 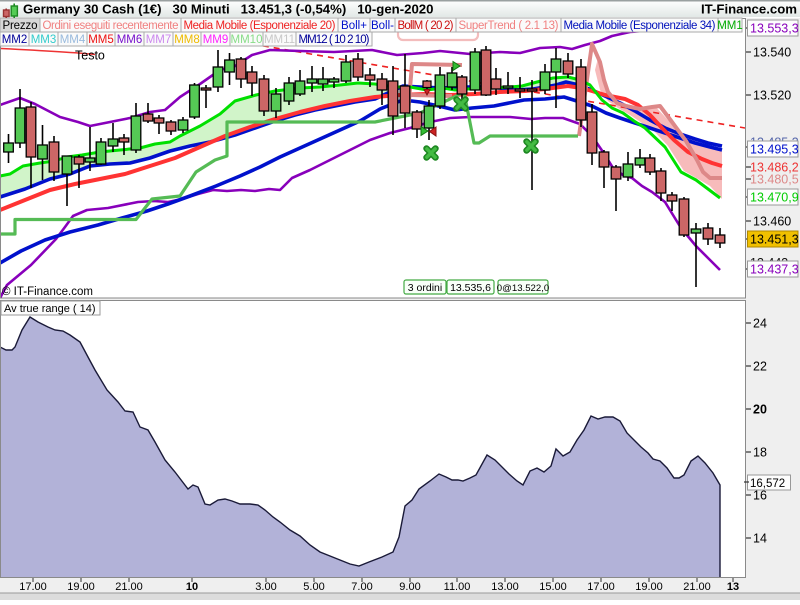 I want to click on svg-text: Av true range ( 14), so click(x=50, y=309).